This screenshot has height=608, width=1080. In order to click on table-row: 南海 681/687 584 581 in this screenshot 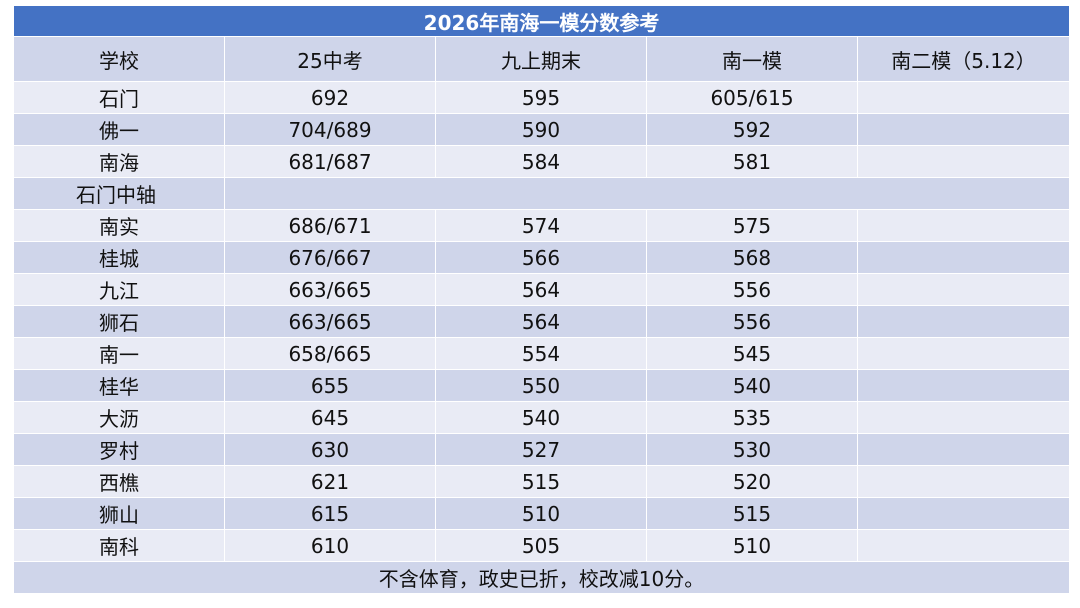, I will do `click(542, 161)`.